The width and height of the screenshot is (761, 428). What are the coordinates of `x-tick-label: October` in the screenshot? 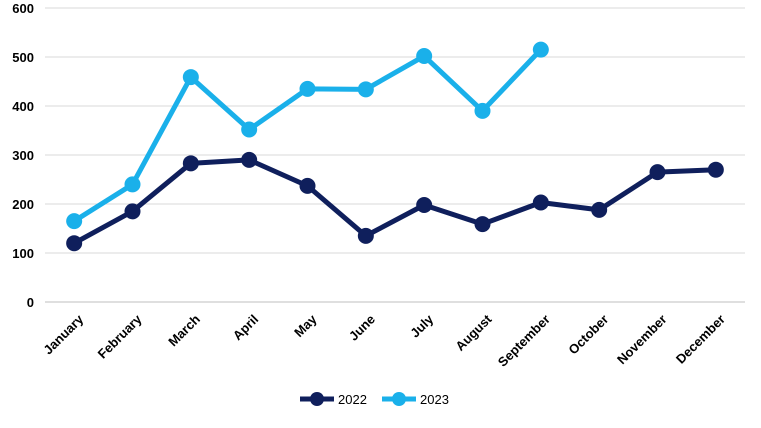 It's located at (588, 335).